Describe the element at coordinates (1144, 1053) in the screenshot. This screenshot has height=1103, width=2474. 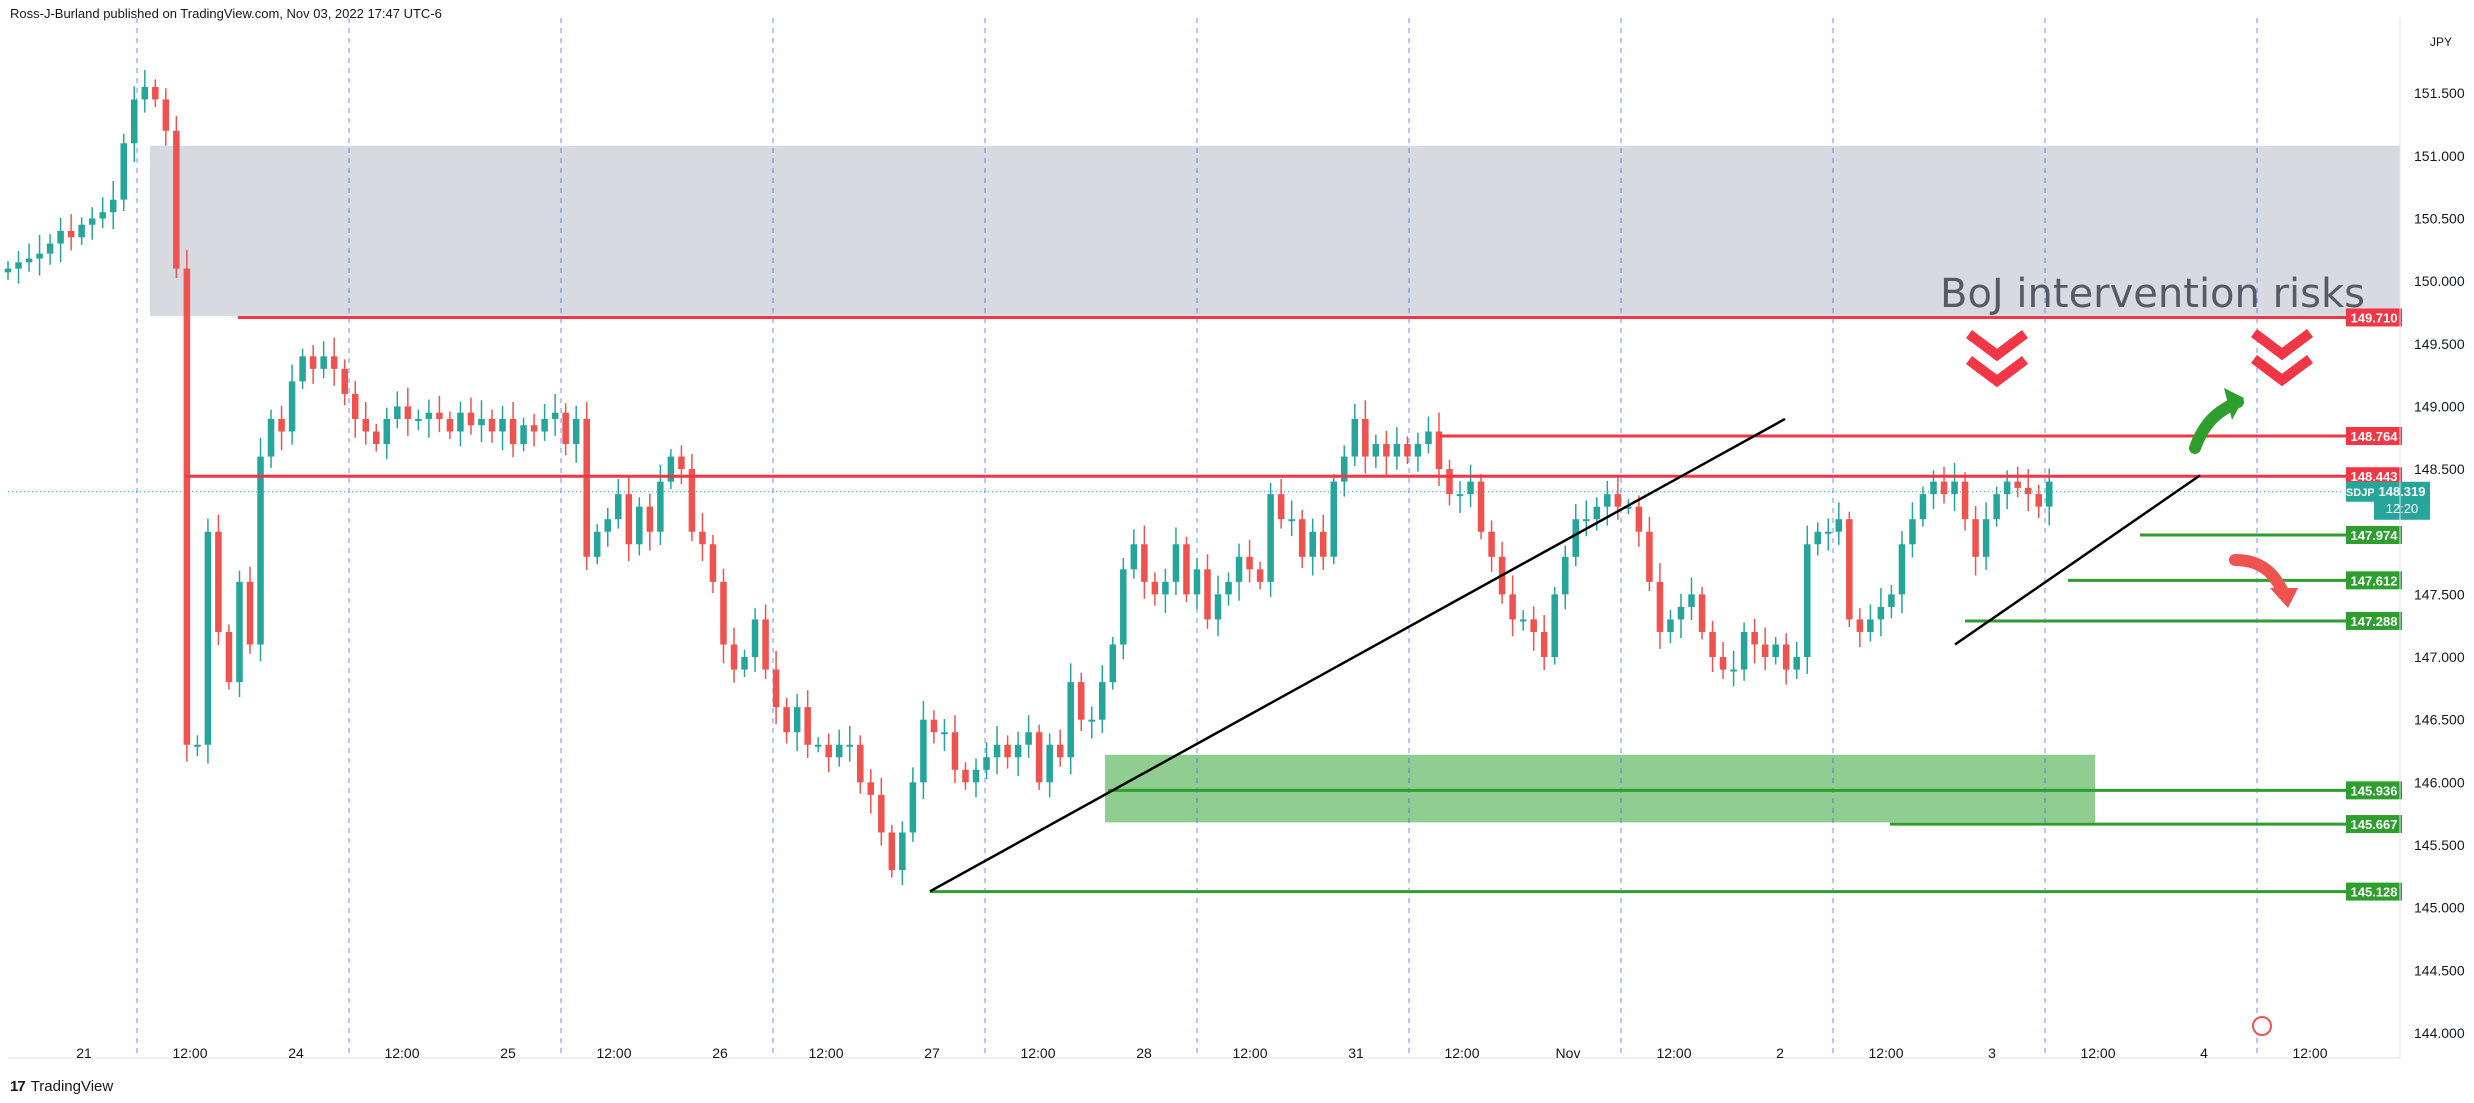
I see `x-tick-label: 28` at that location.